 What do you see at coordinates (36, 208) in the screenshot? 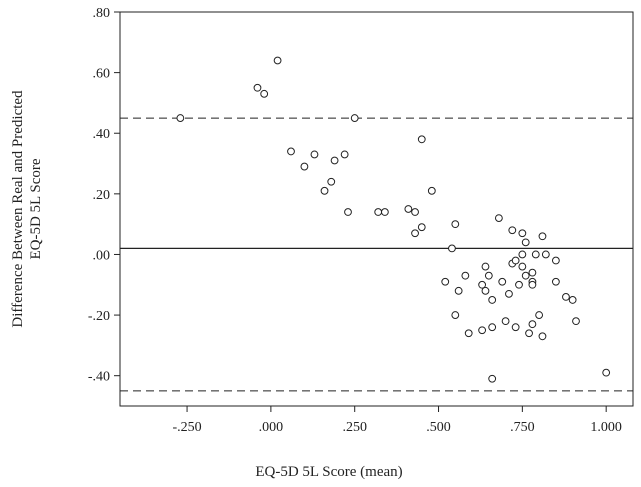
I see `y-axis-title-line-2: EQ-5D 5L Score` at bounding box center [36, 208].